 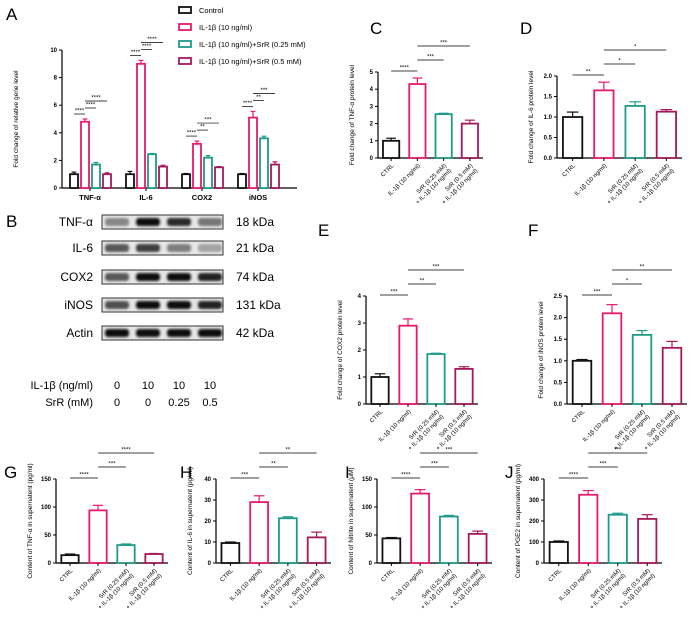 What do you see at coordinates (30, 520) in the screenshot?
I see `y-axis-label: Content of TNF-α in supernatent (pg/ml)` at bounding box center [30, 520].